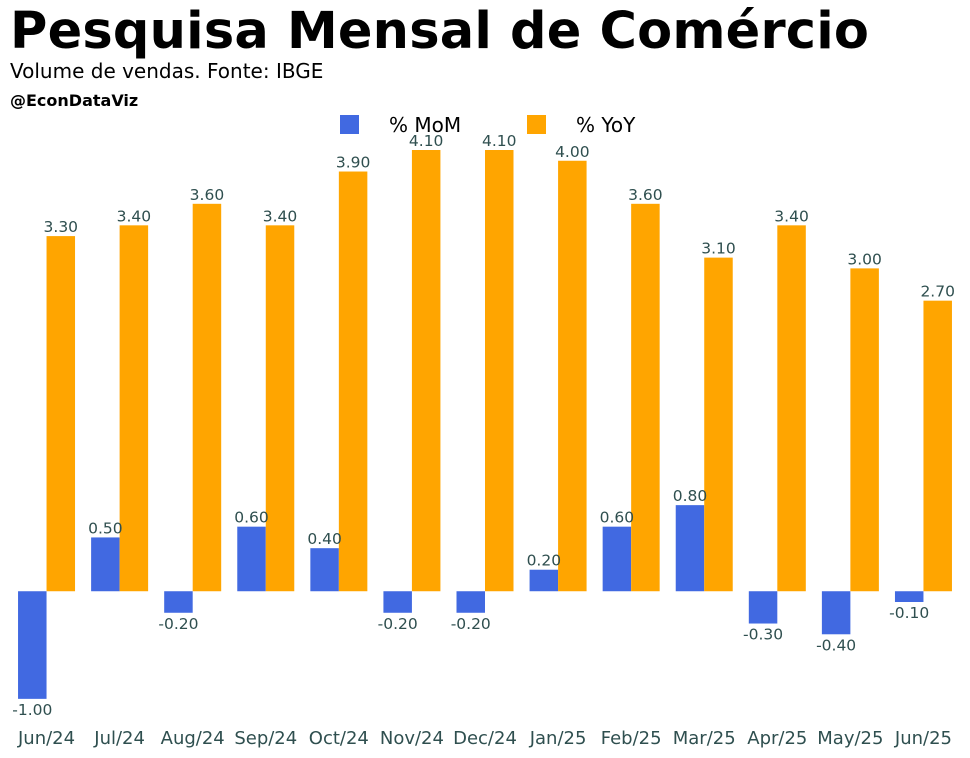  What do you see at coordinates (324, 539) in the screenshot?
I see `data-label-mom: 0.40` at bounding box center [324, 539].